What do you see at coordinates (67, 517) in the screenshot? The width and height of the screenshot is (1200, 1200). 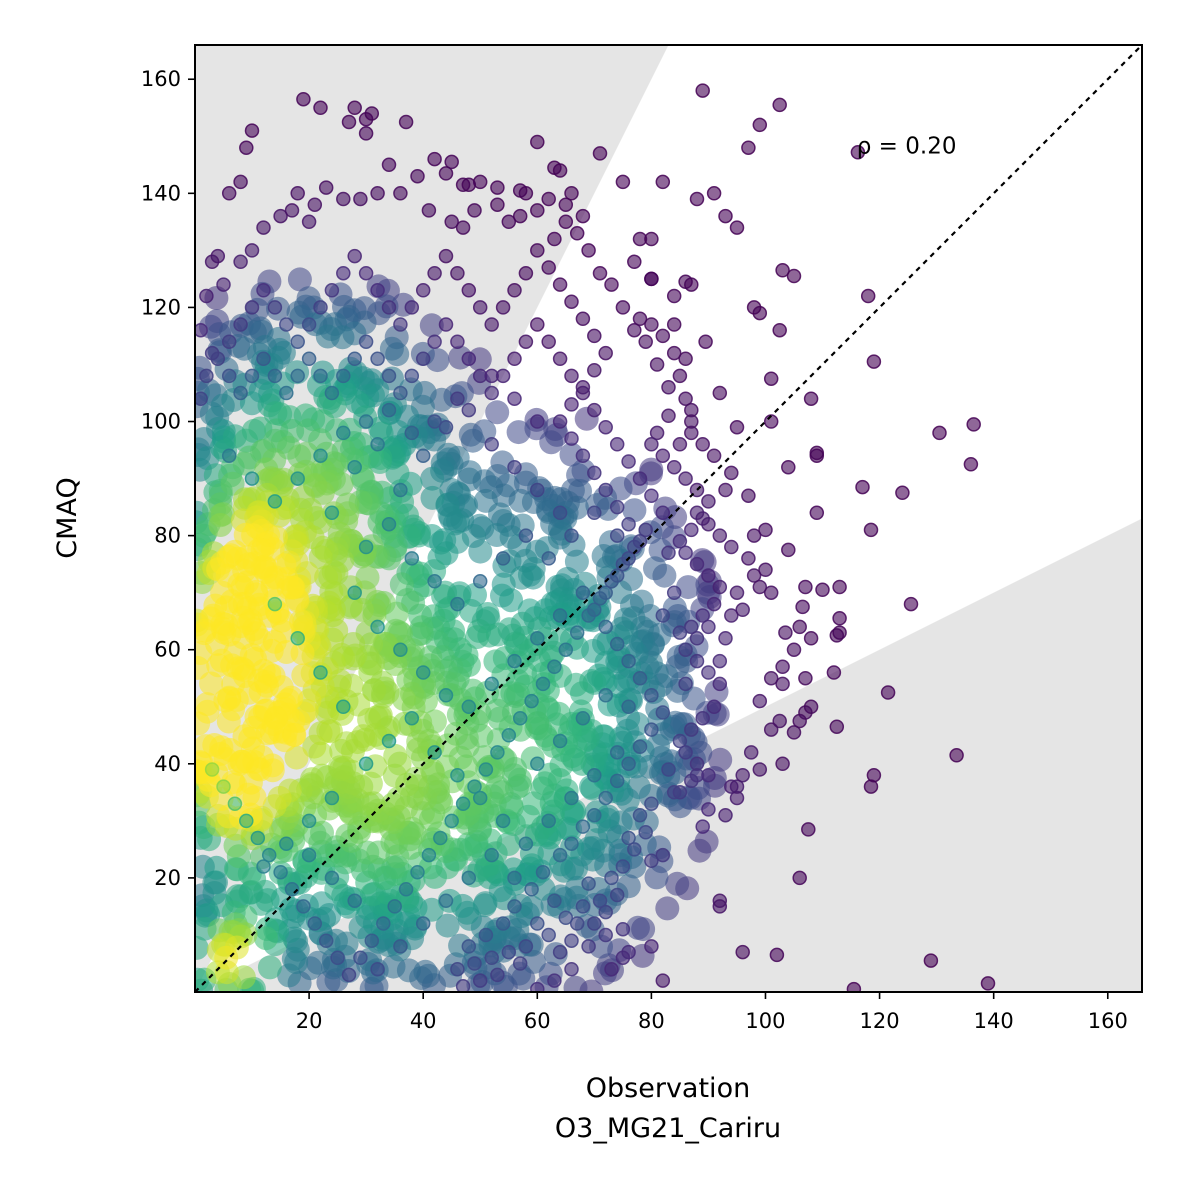 I see `y-axis-label: CMAQ` at bounding box center [67, 517].